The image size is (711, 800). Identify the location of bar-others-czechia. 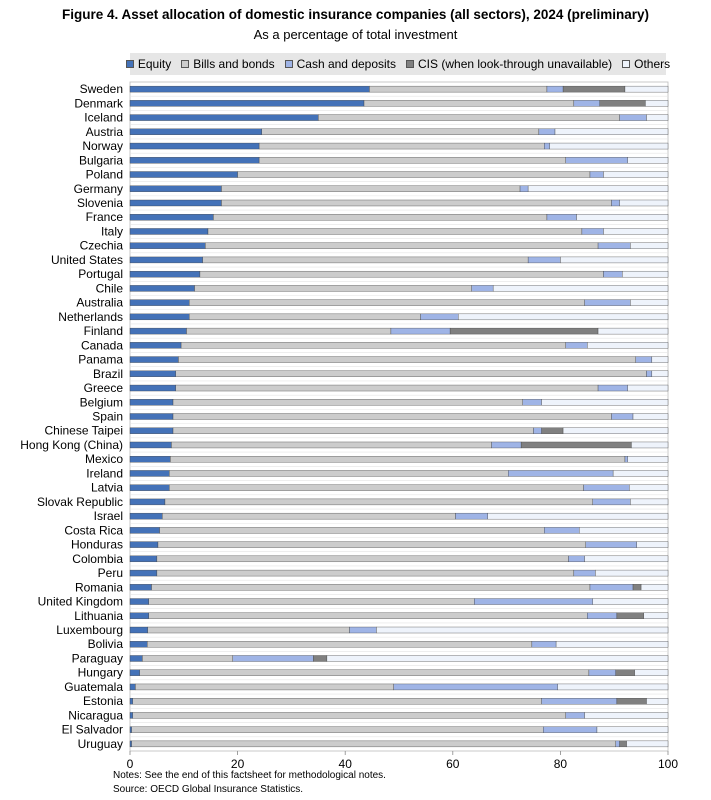
(649, 245).